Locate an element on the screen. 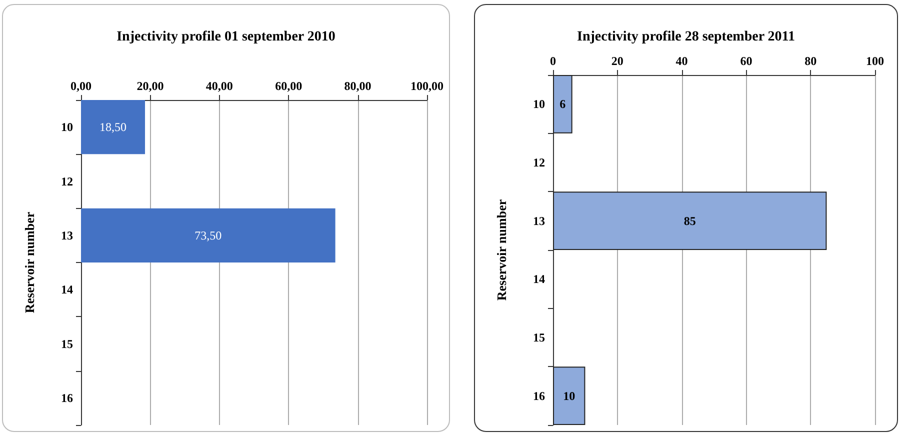 The width and height of the screenshot is (901, 435). x-tick-label: 80 is located at coordinates (810, 61).